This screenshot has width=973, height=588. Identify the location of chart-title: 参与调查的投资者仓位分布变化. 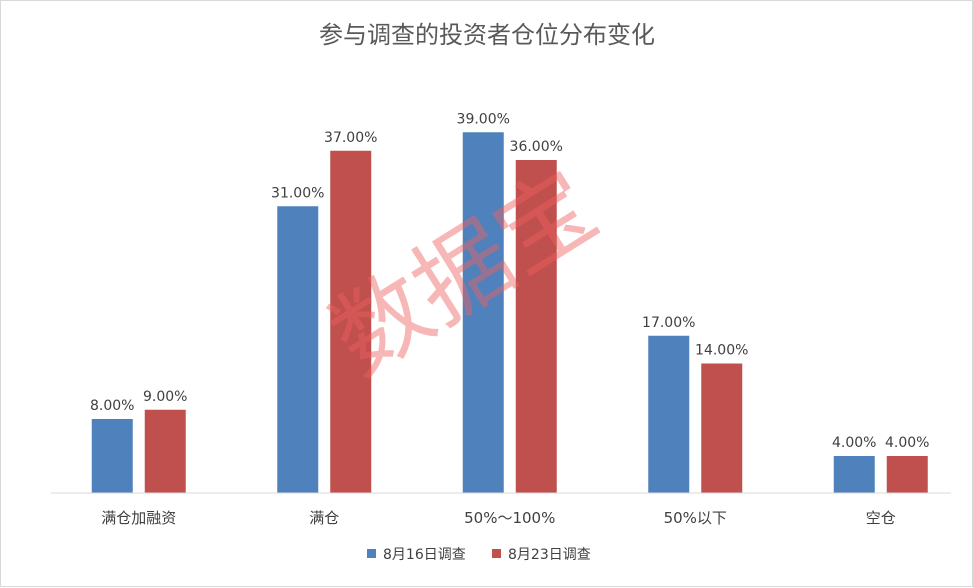
(487, 35).